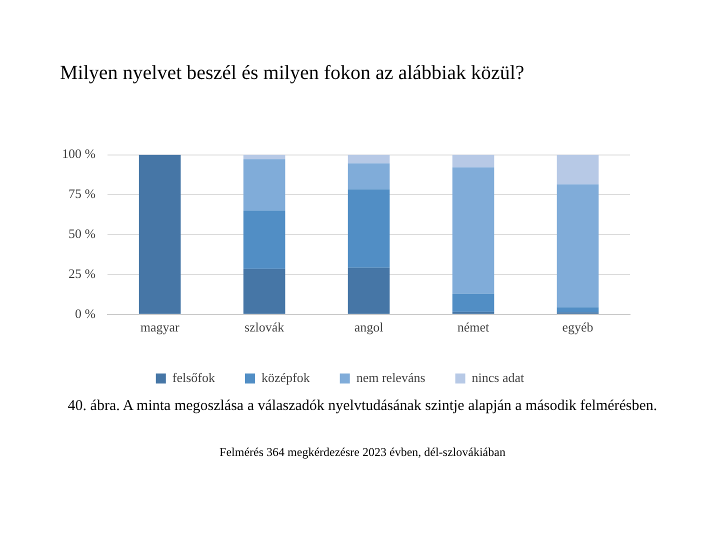 This screenshot has height=544, width=725. Describe the element at coordinates (362, 406) in the screenshot. I see `text: 40. ábra. A minta megoszlása a válaszadók nyelvtudásának szintje alapján a második felmérésben.` at that location.